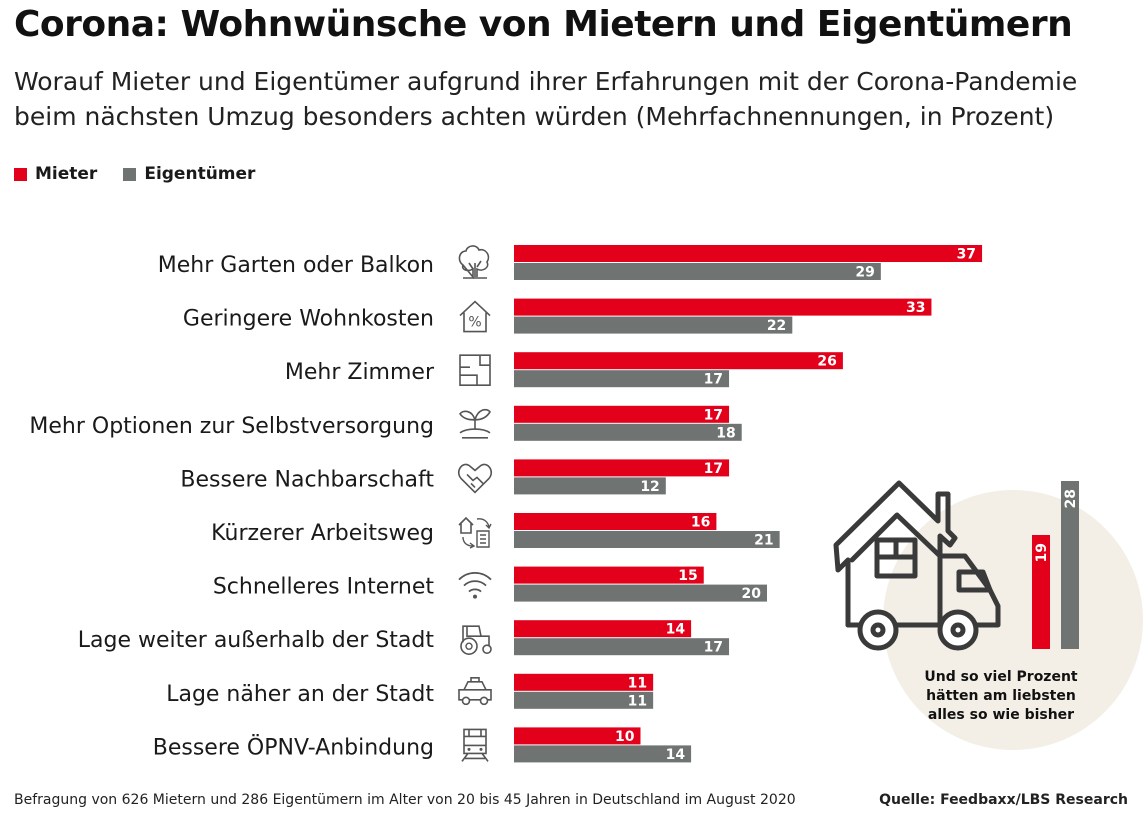 This screenshot has height=825, width=1144. Describe the element at coordinates (130, 174) in the screenshot. I see `legend-swatch-eigentuemer` at that location.